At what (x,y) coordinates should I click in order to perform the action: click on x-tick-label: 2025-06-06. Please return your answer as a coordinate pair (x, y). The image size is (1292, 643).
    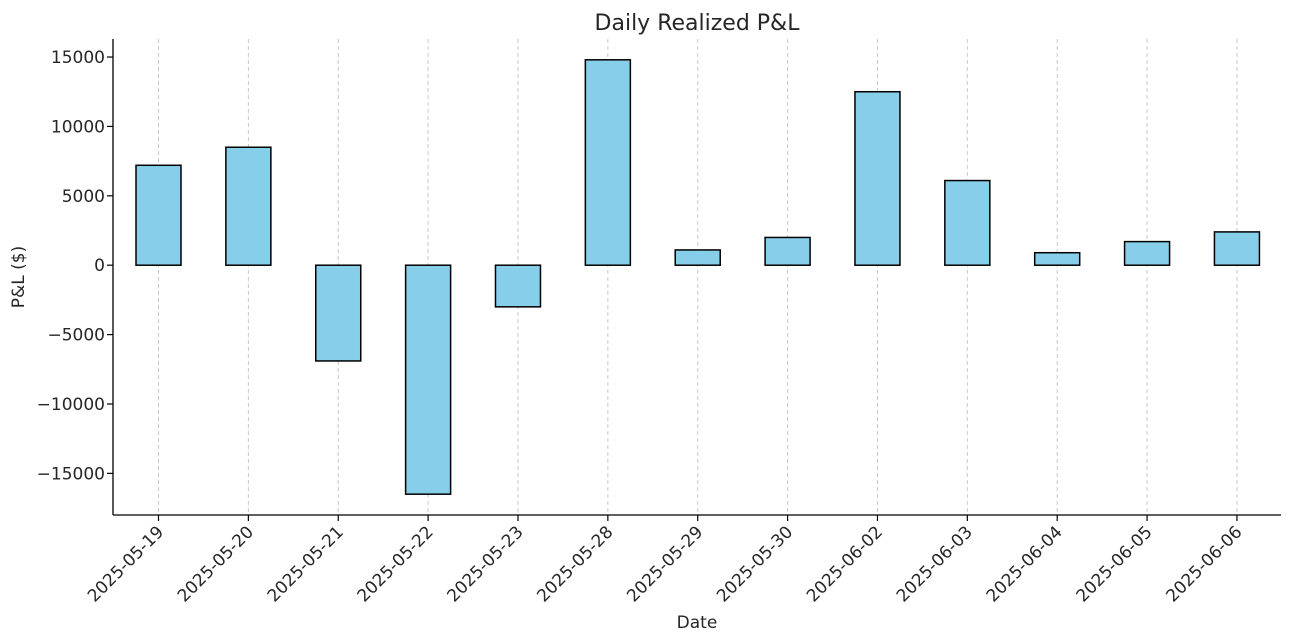
    Looking at the image, I should click on (1204, 564).